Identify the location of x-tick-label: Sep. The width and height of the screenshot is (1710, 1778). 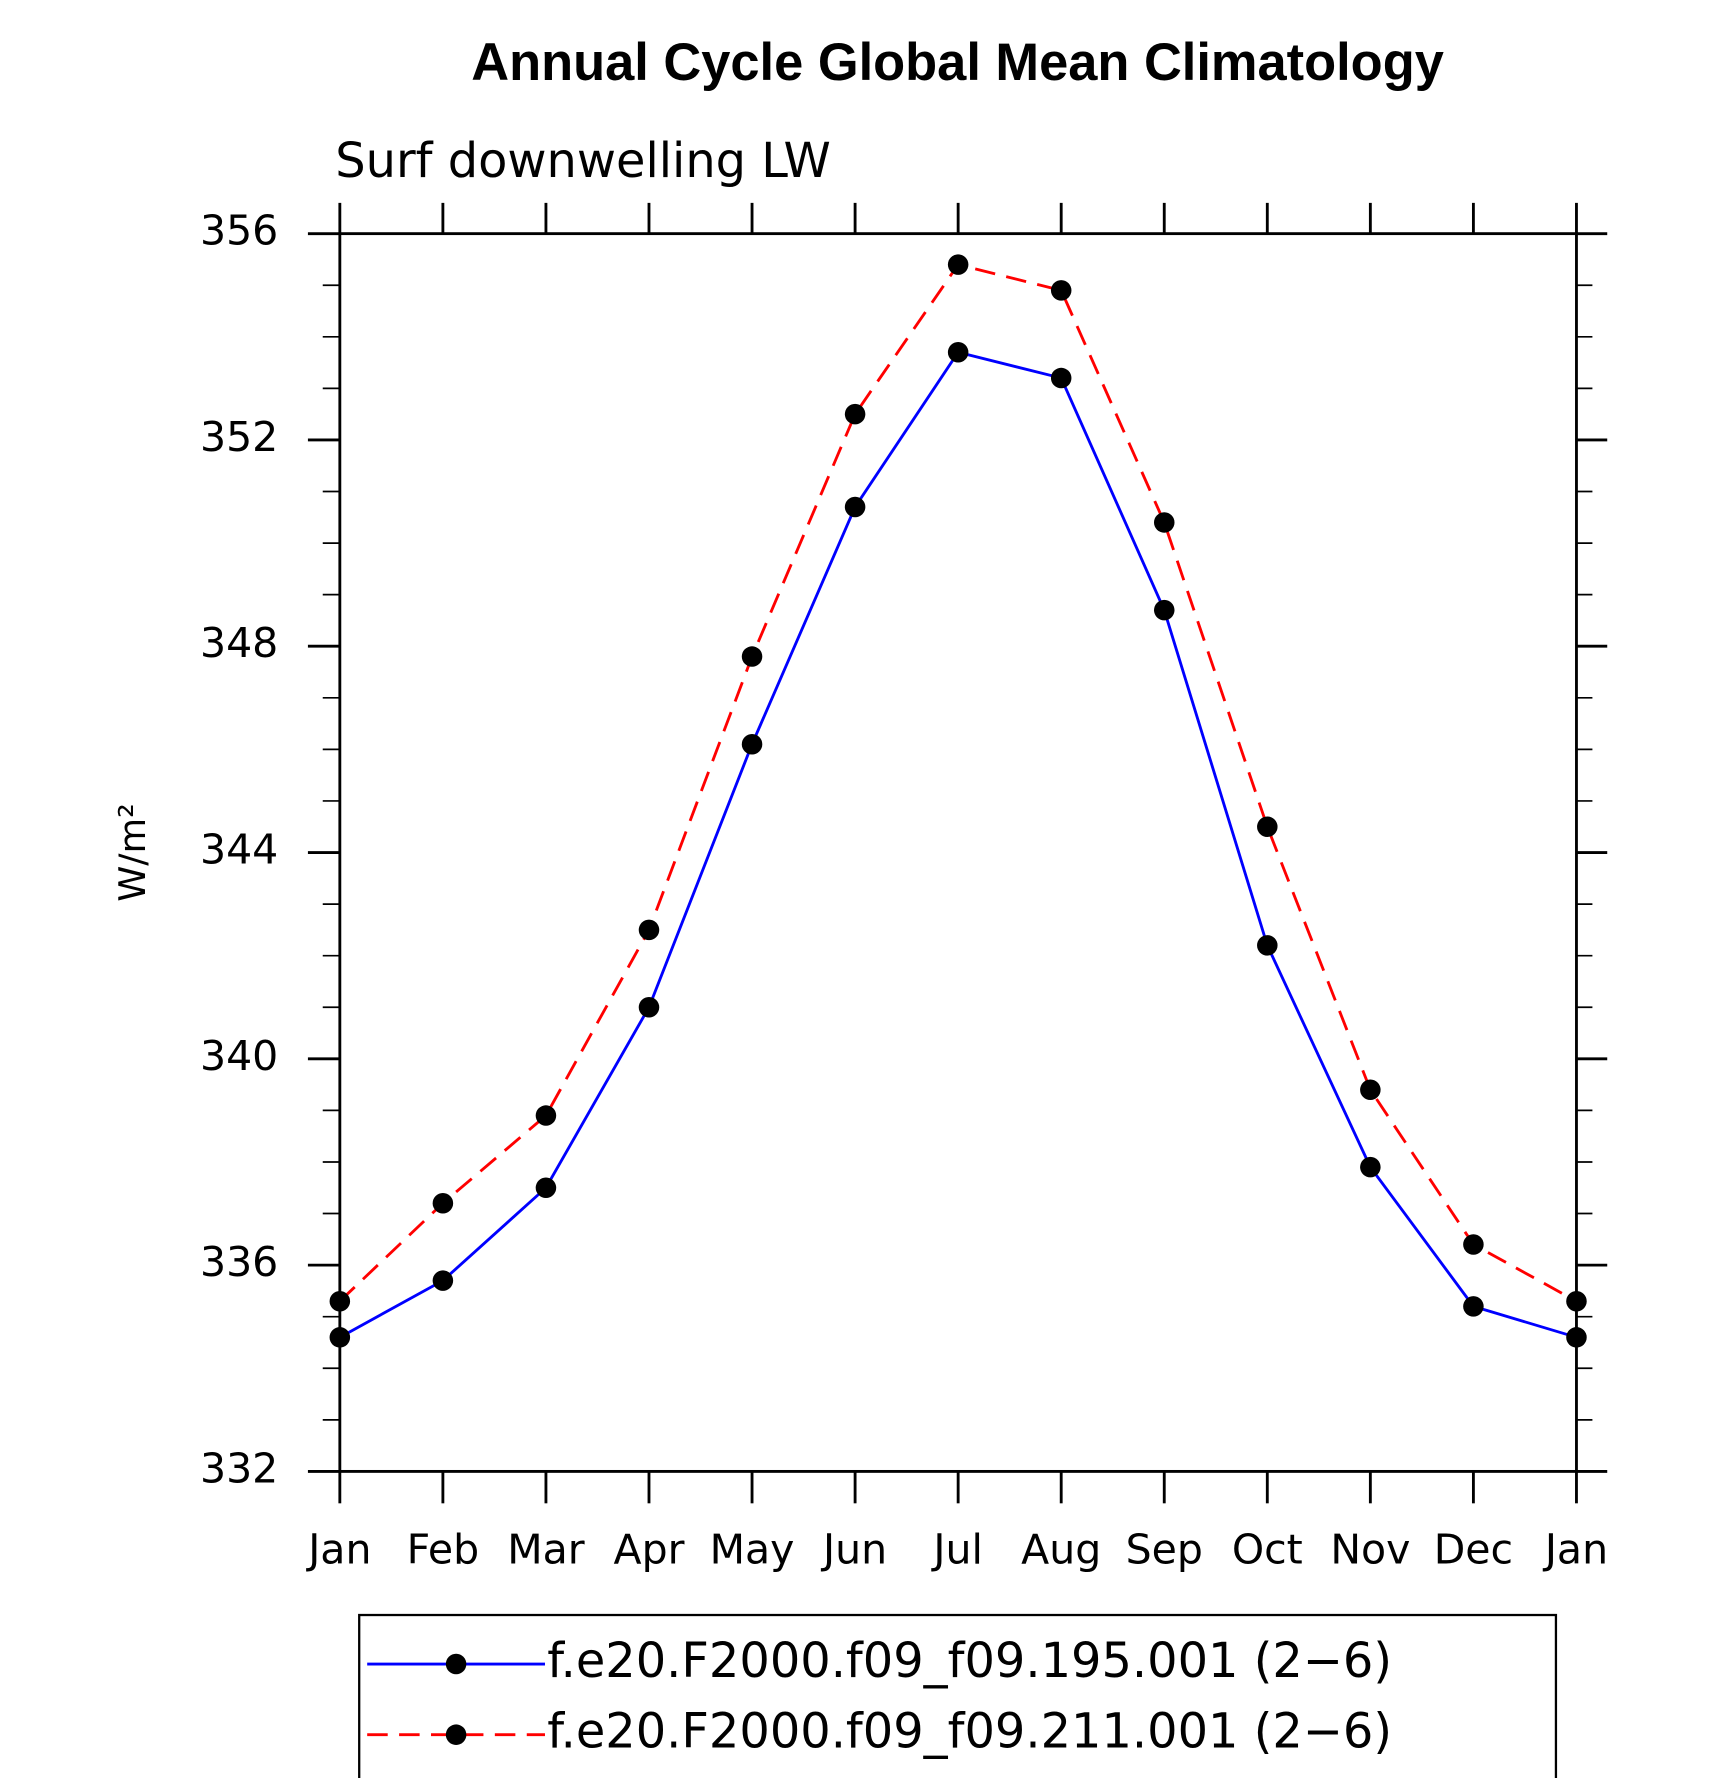
(1164, 1549).